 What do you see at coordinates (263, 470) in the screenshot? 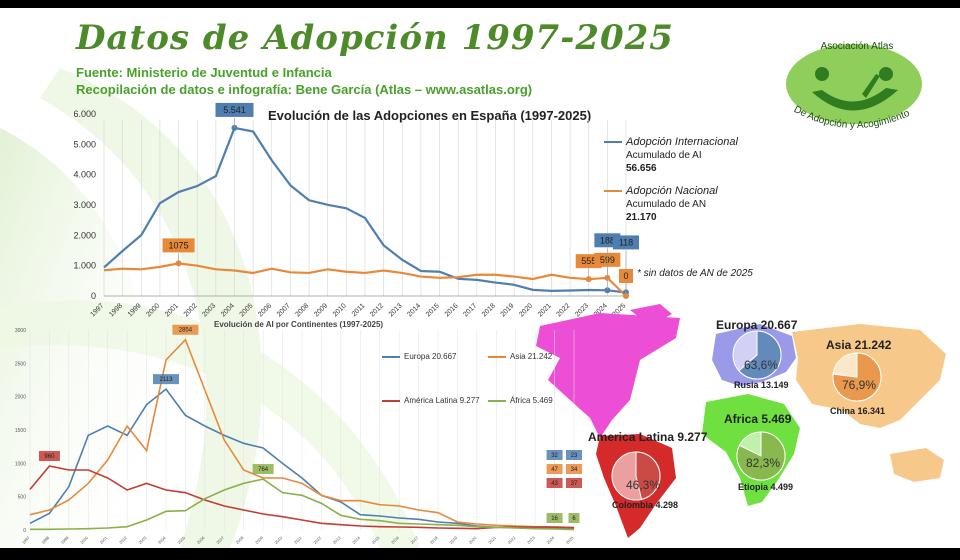
I see `chart2-data-label: 764` at bounding box center [263, 470].